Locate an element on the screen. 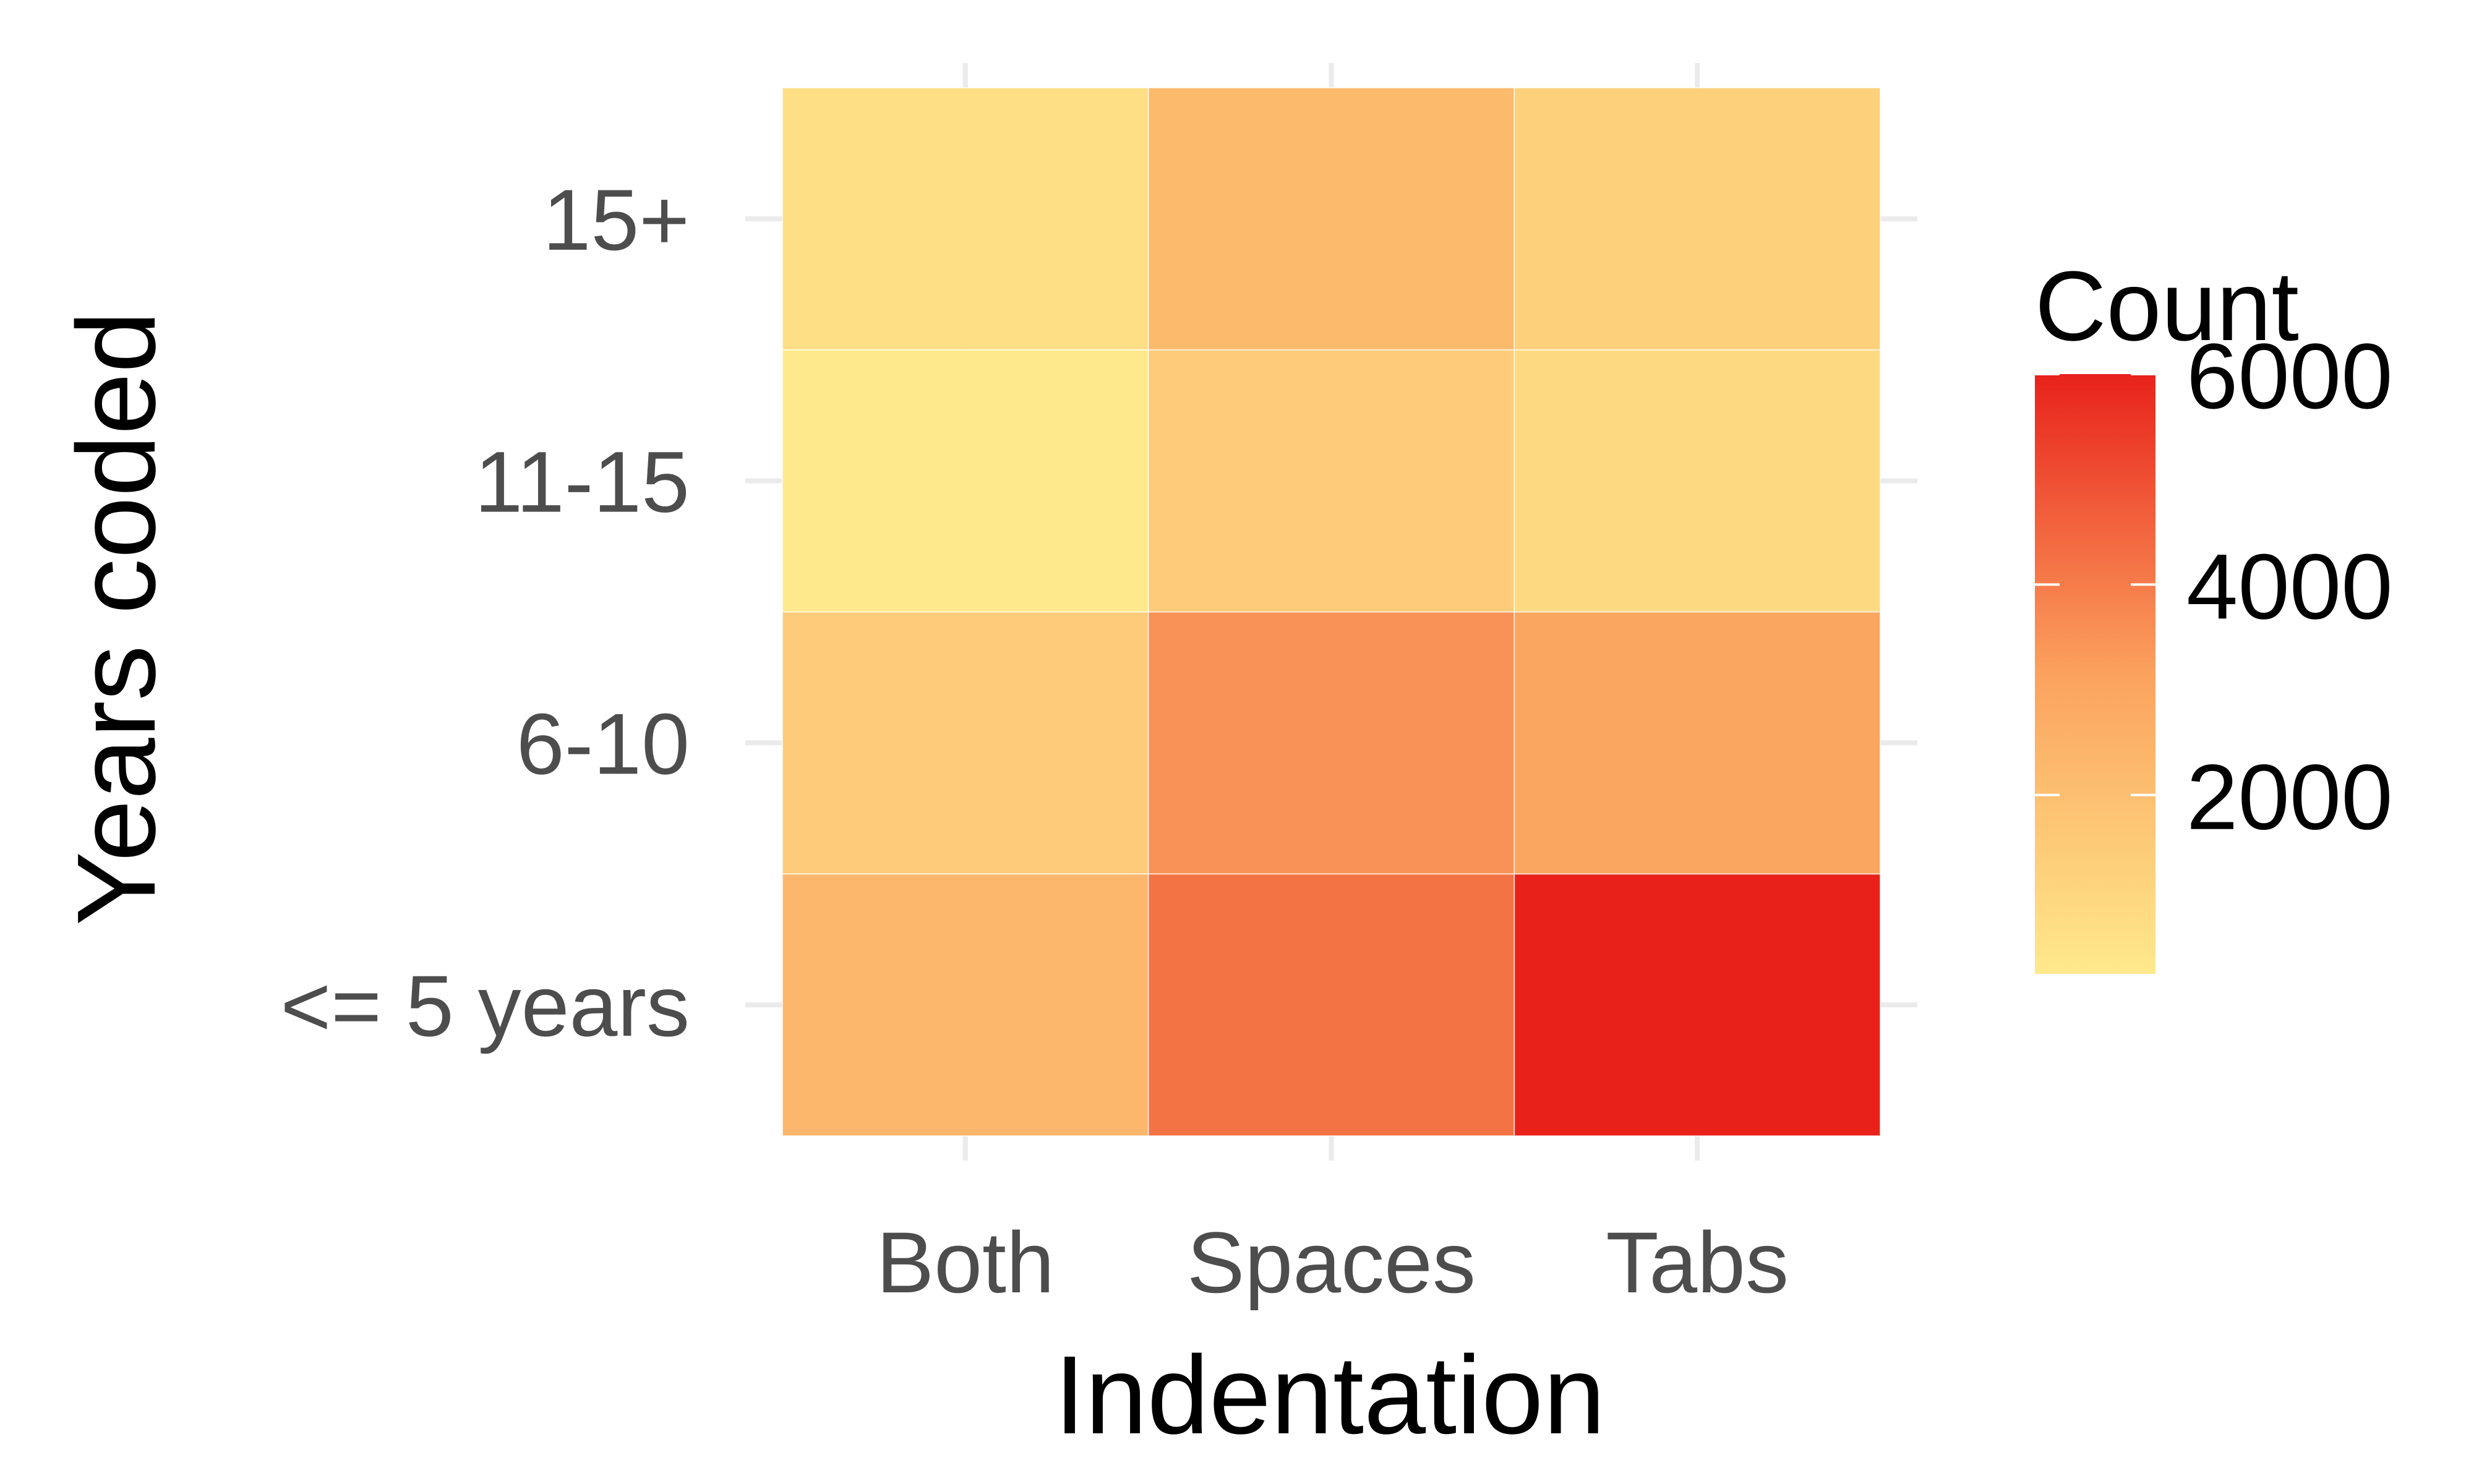 The image size is (2474, 1484). legend-ticks: 2000 4000 6000 is located at coordinates (2214, 586).